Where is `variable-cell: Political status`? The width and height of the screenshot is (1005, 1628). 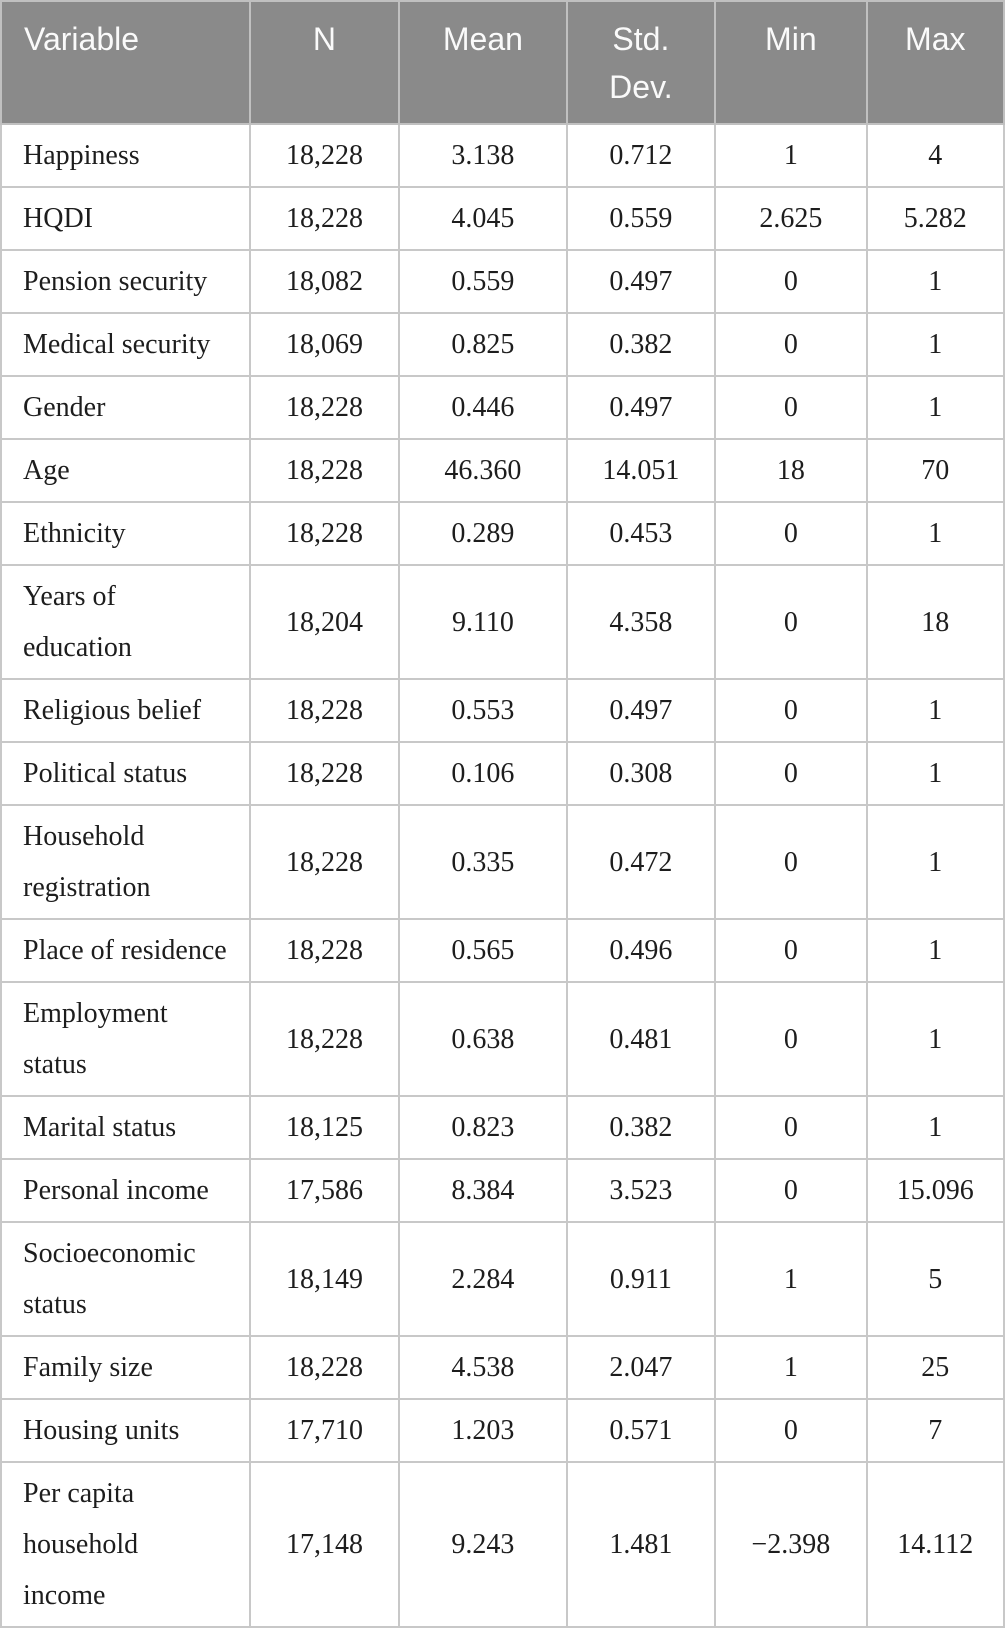 variable-cell: Political status is located at coordinates (125, 773).